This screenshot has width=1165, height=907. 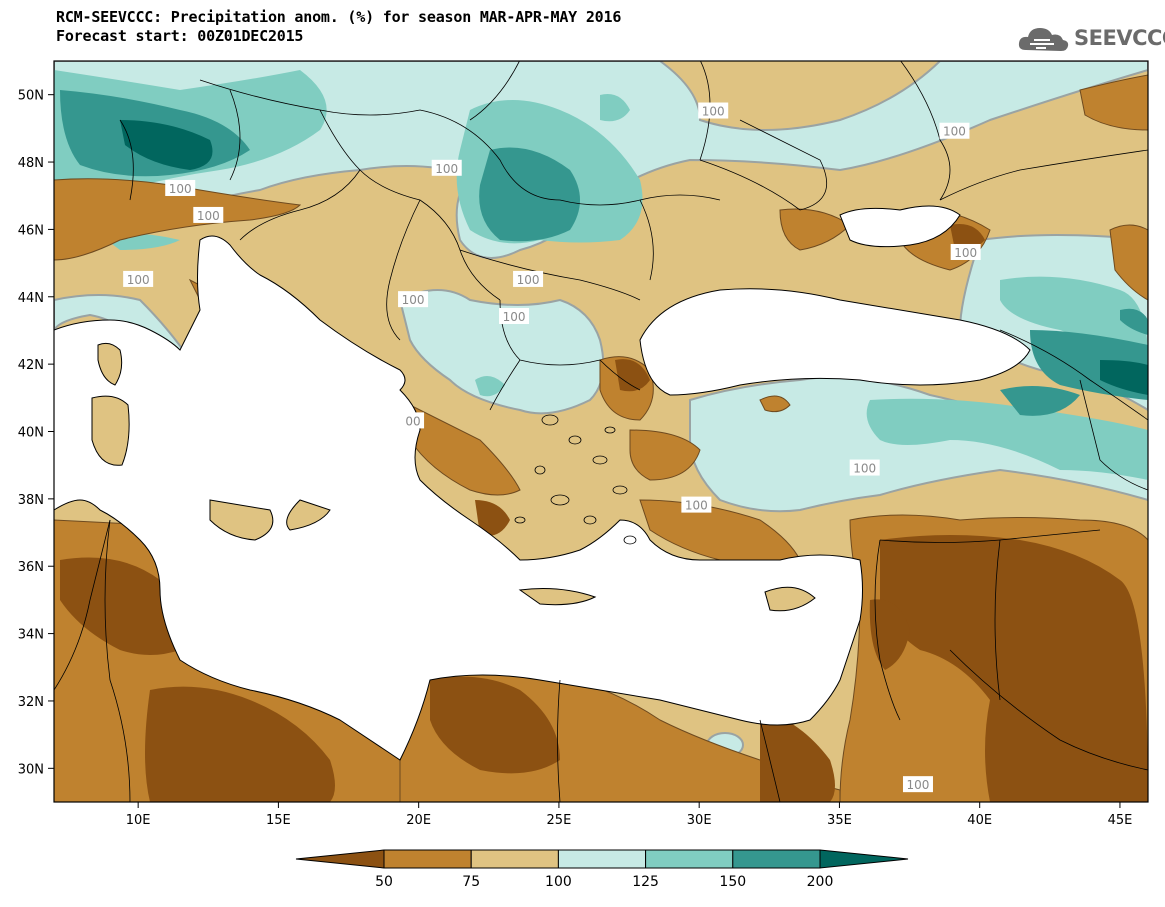 I want to click on map-subtitle: Forecast start: 00Z01DEC2015, so click(x=180, y=36).